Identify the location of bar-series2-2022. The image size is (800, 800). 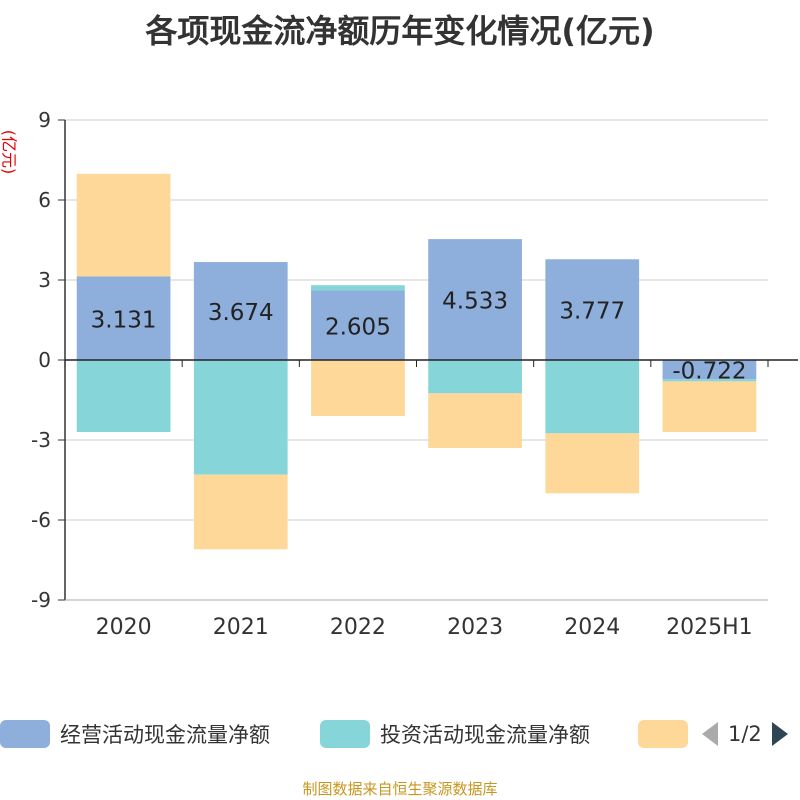
(358, 388).